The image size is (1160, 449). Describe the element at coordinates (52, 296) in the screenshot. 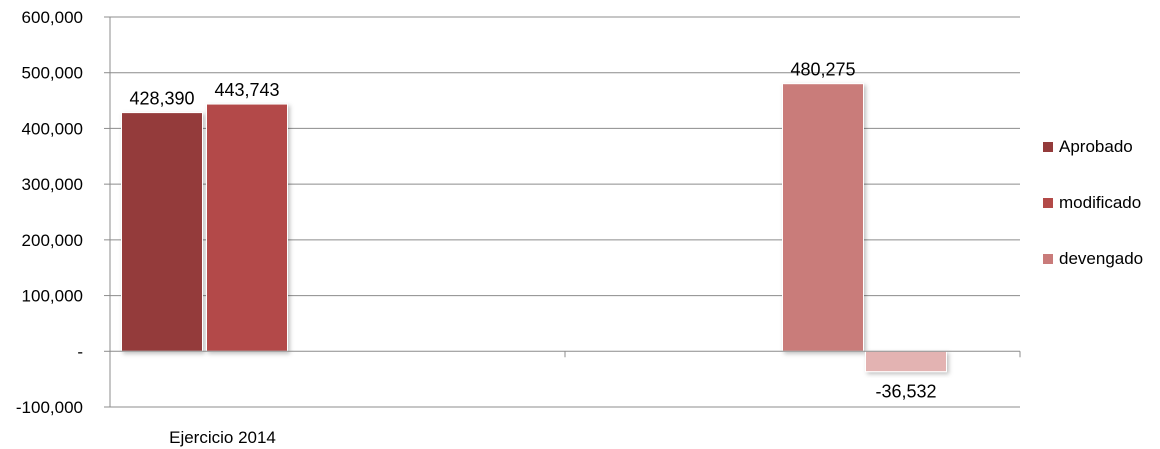

I see `y-tick-label: 100,000` at that location.